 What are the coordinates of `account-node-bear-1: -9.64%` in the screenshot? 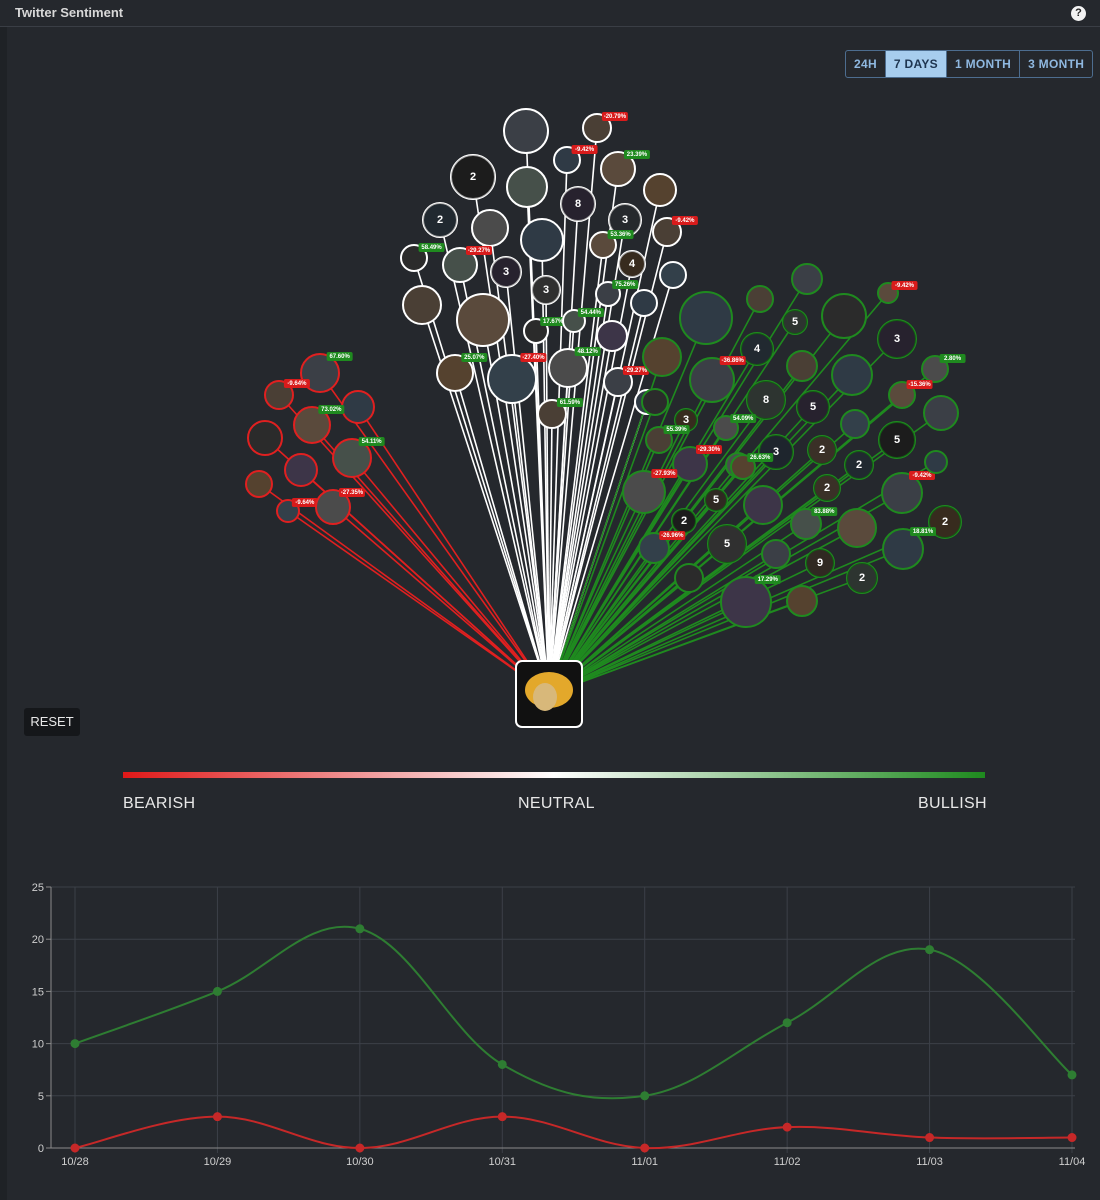 It's located at (287, 394).